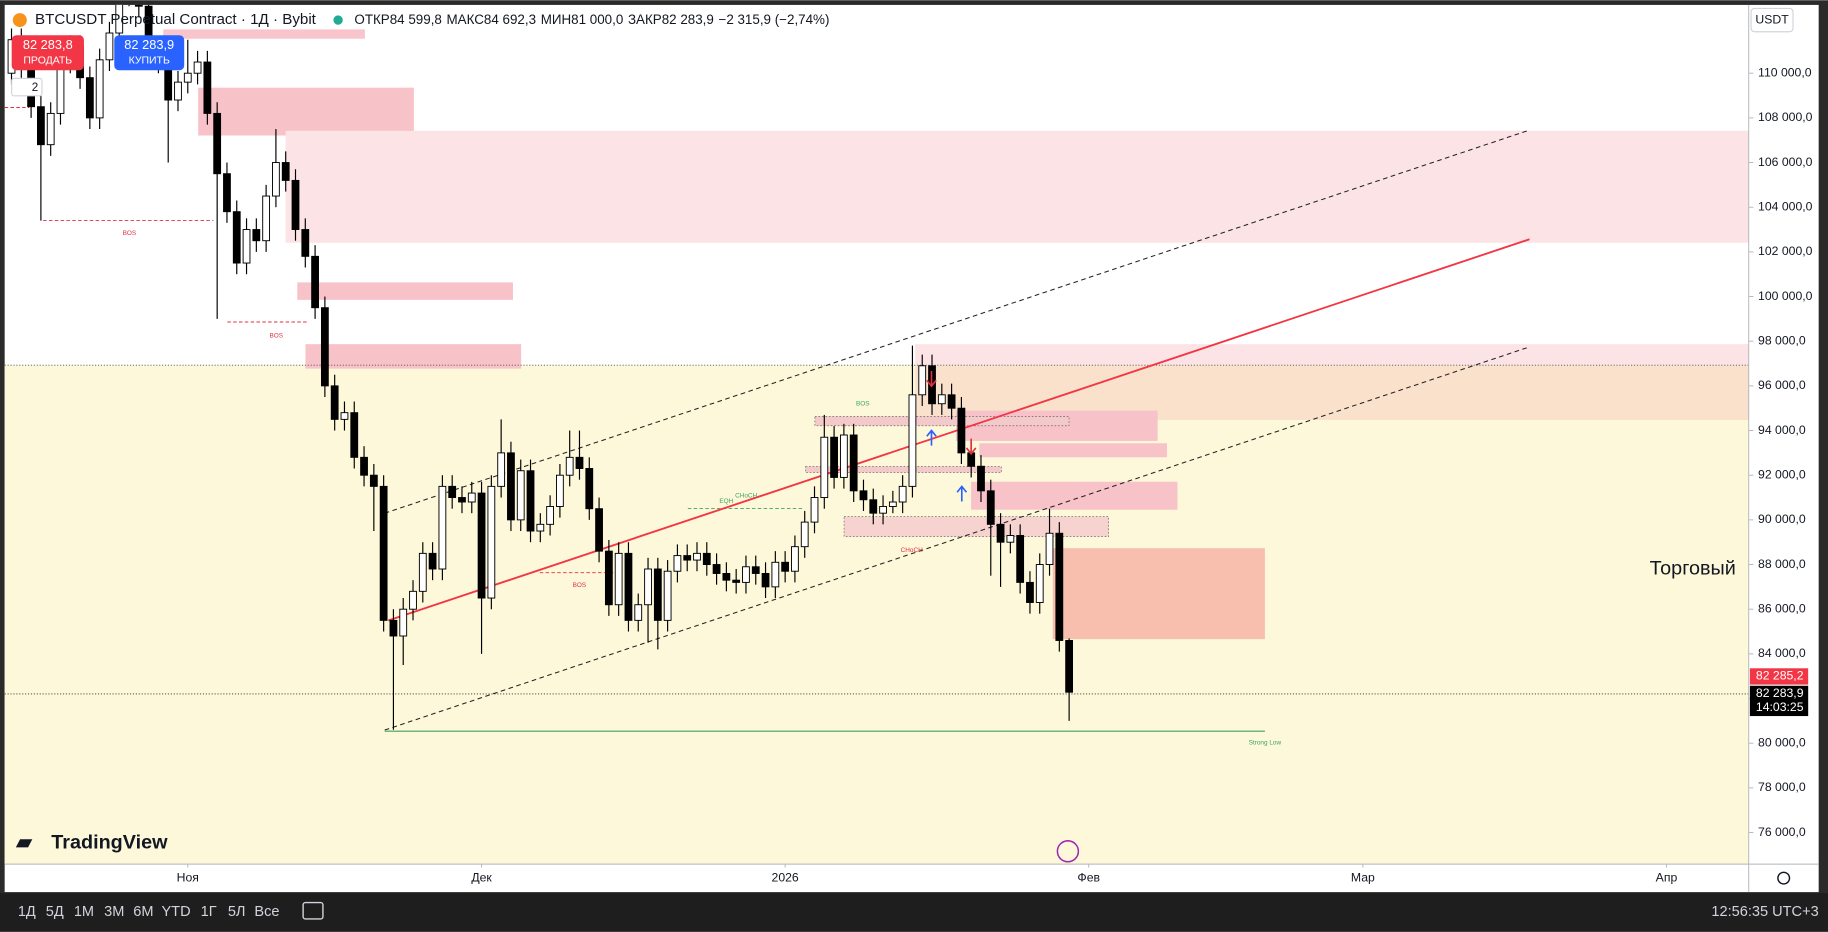 Image resolution: width=1828 pixels, height=932 pixels. What do you see at coordinates (1693, 568) in the screenshot?
I see `annotation: Торговый` at bounding box center [1693, 568].